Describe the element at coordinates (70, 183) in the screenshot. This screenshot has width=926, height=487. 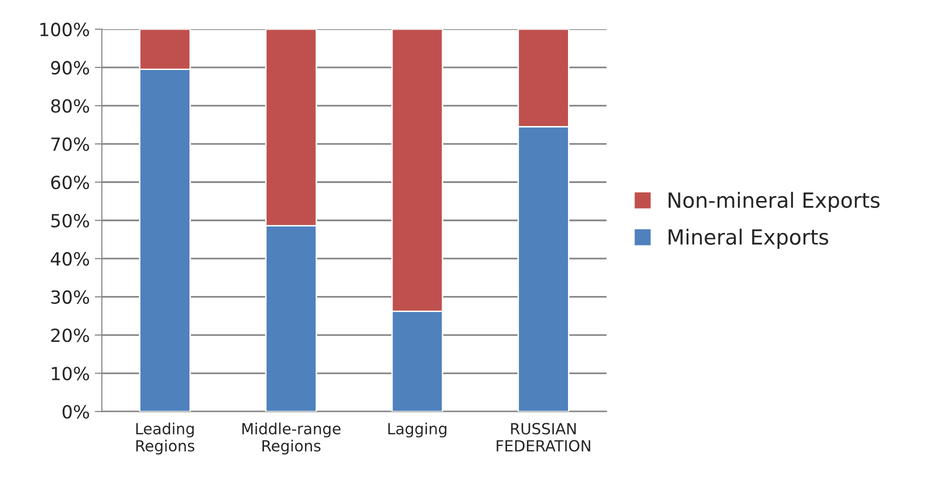
I see `y-tick-label: 60%` at that location.